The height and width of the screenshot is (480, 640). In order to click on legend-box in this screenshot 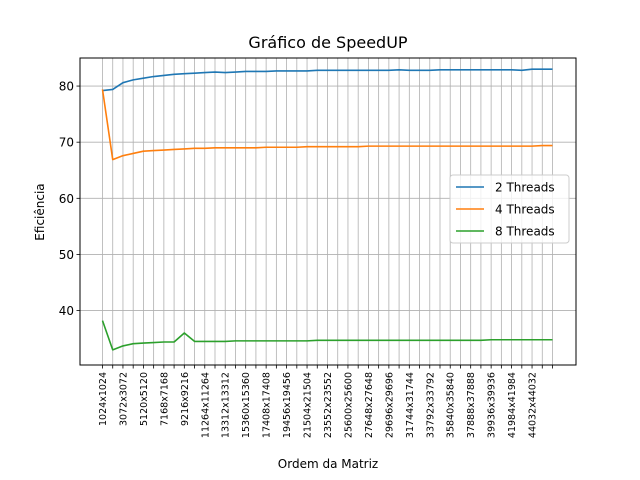, I will do `click(509, 209)`.